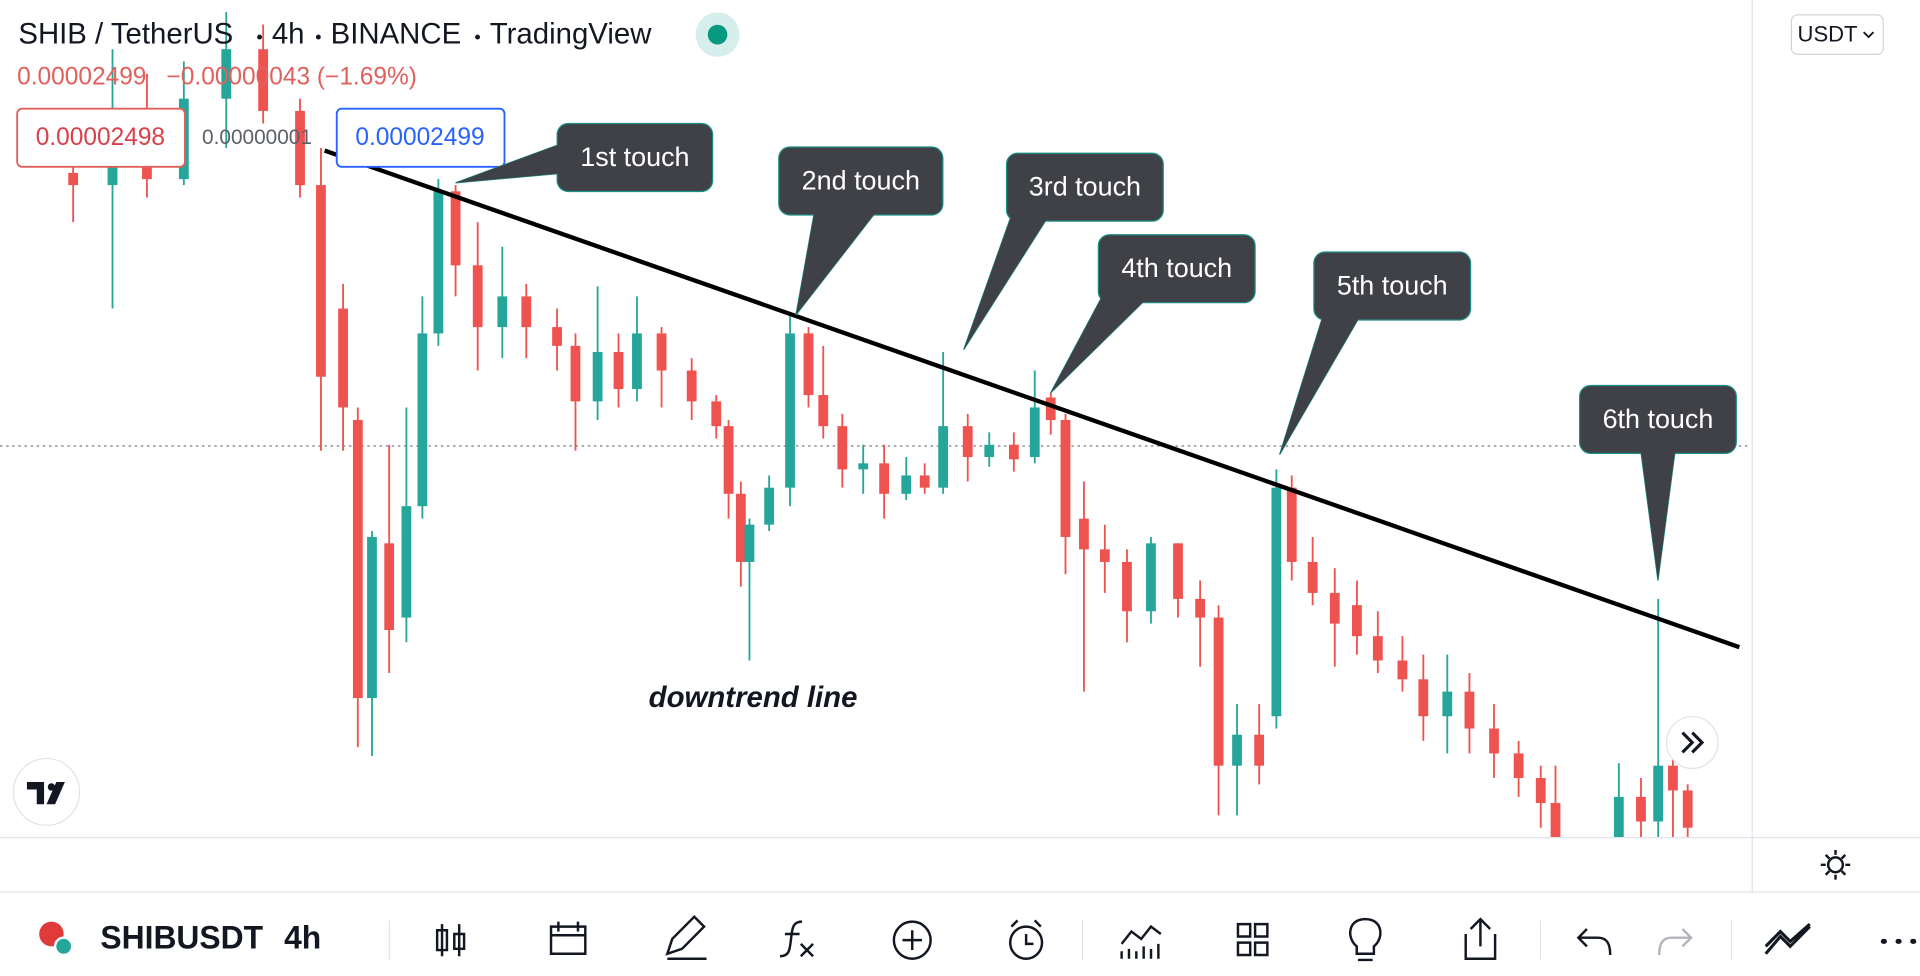 The height and width of the screenshot is (976, 1920). Describe the element at coordinates (1252, 939) in the screenshot. I see `layout-icon` at that location.